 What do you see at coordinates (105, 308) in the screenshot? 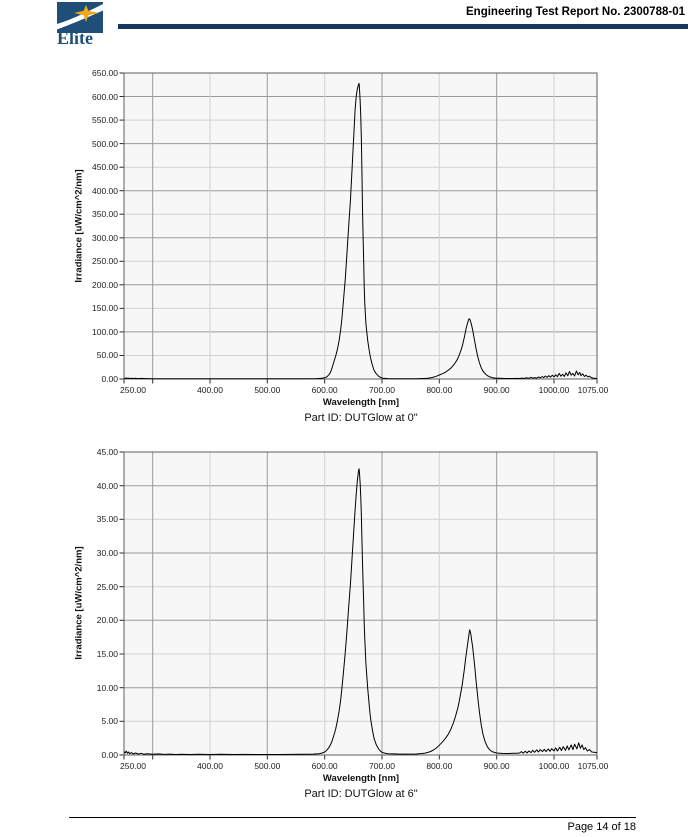
I see `y-tick-label: 150.00` at bounding box center [105, 308].